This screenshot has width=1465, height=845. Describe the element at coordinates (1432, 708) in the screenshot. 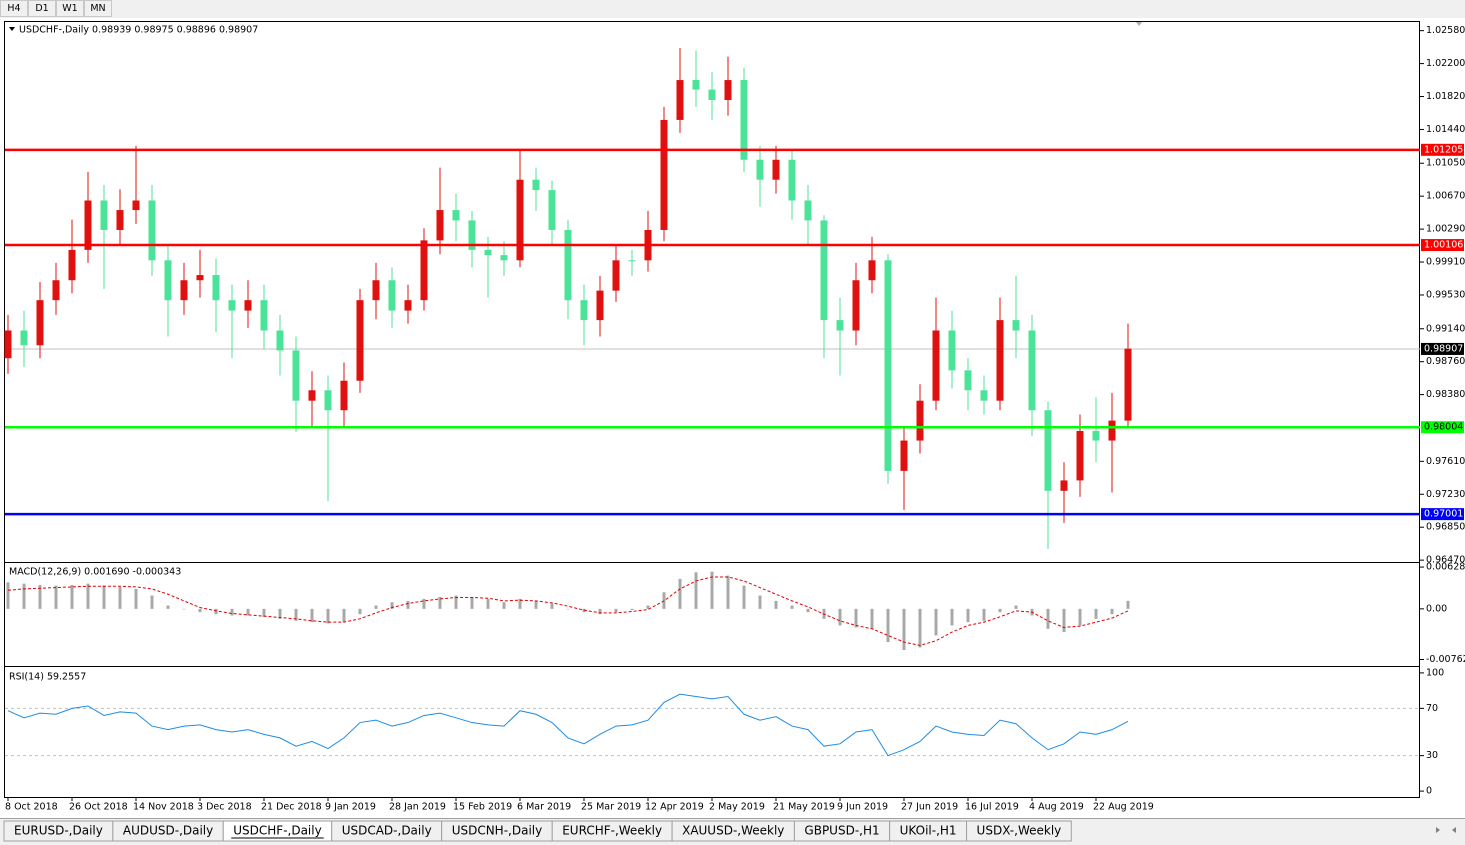

I see `y-tick-label: 70` at that location.